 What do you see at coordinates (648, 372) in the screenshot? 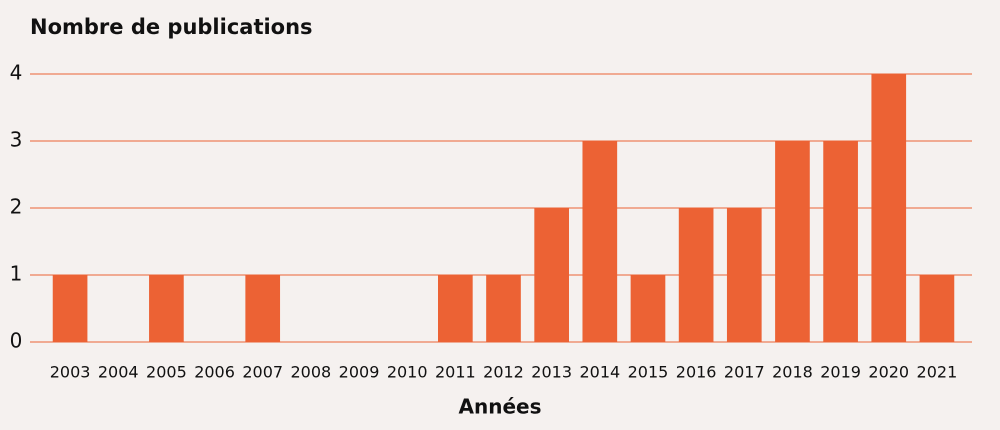
I see `x-tick-label: 2015` at bounding box center [648, 372].